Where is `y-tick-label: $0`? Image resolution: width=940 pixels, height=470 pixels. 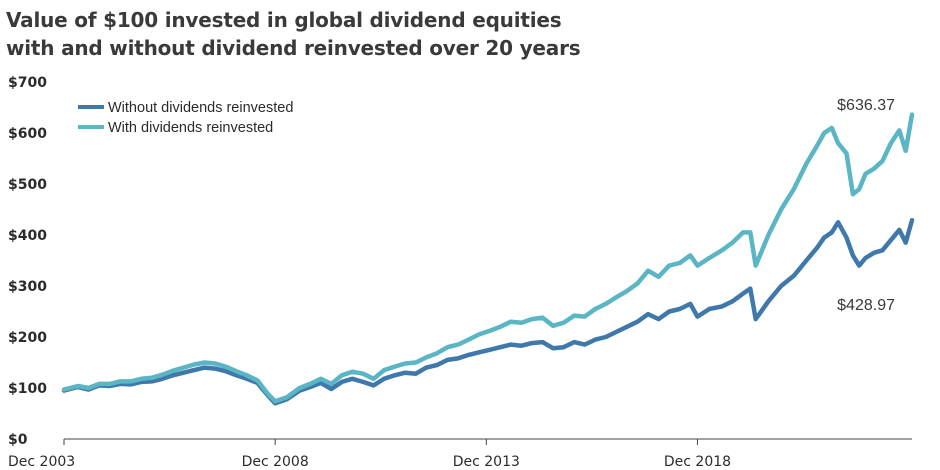
y-tick-label: $0 is located at coordinates (18, 440).